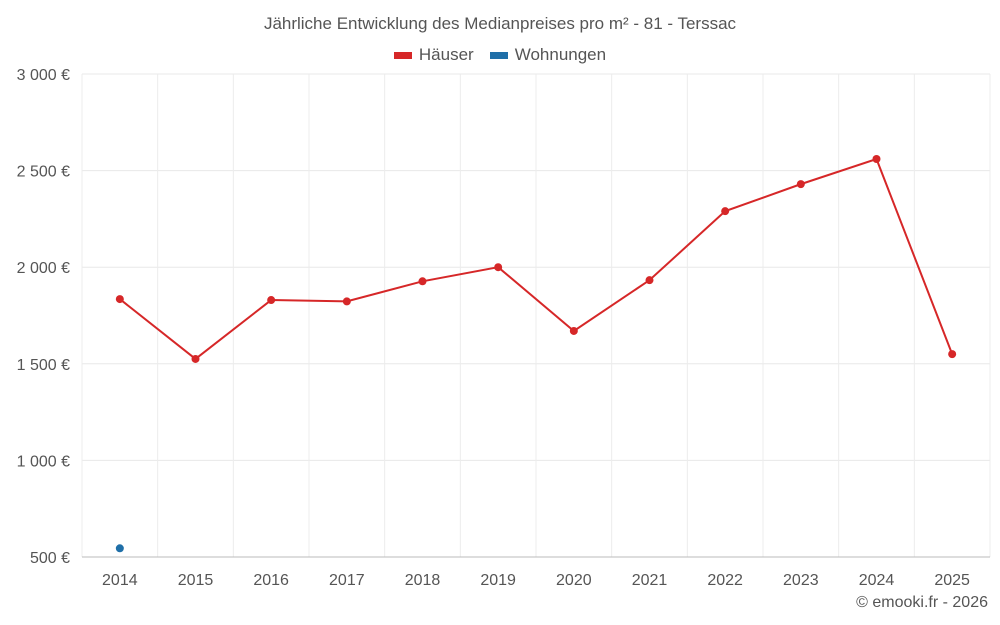  Describe the element at coordinates (43, 365) in the screenshot. I see `y-tick-label: 1 500 €` at that location.